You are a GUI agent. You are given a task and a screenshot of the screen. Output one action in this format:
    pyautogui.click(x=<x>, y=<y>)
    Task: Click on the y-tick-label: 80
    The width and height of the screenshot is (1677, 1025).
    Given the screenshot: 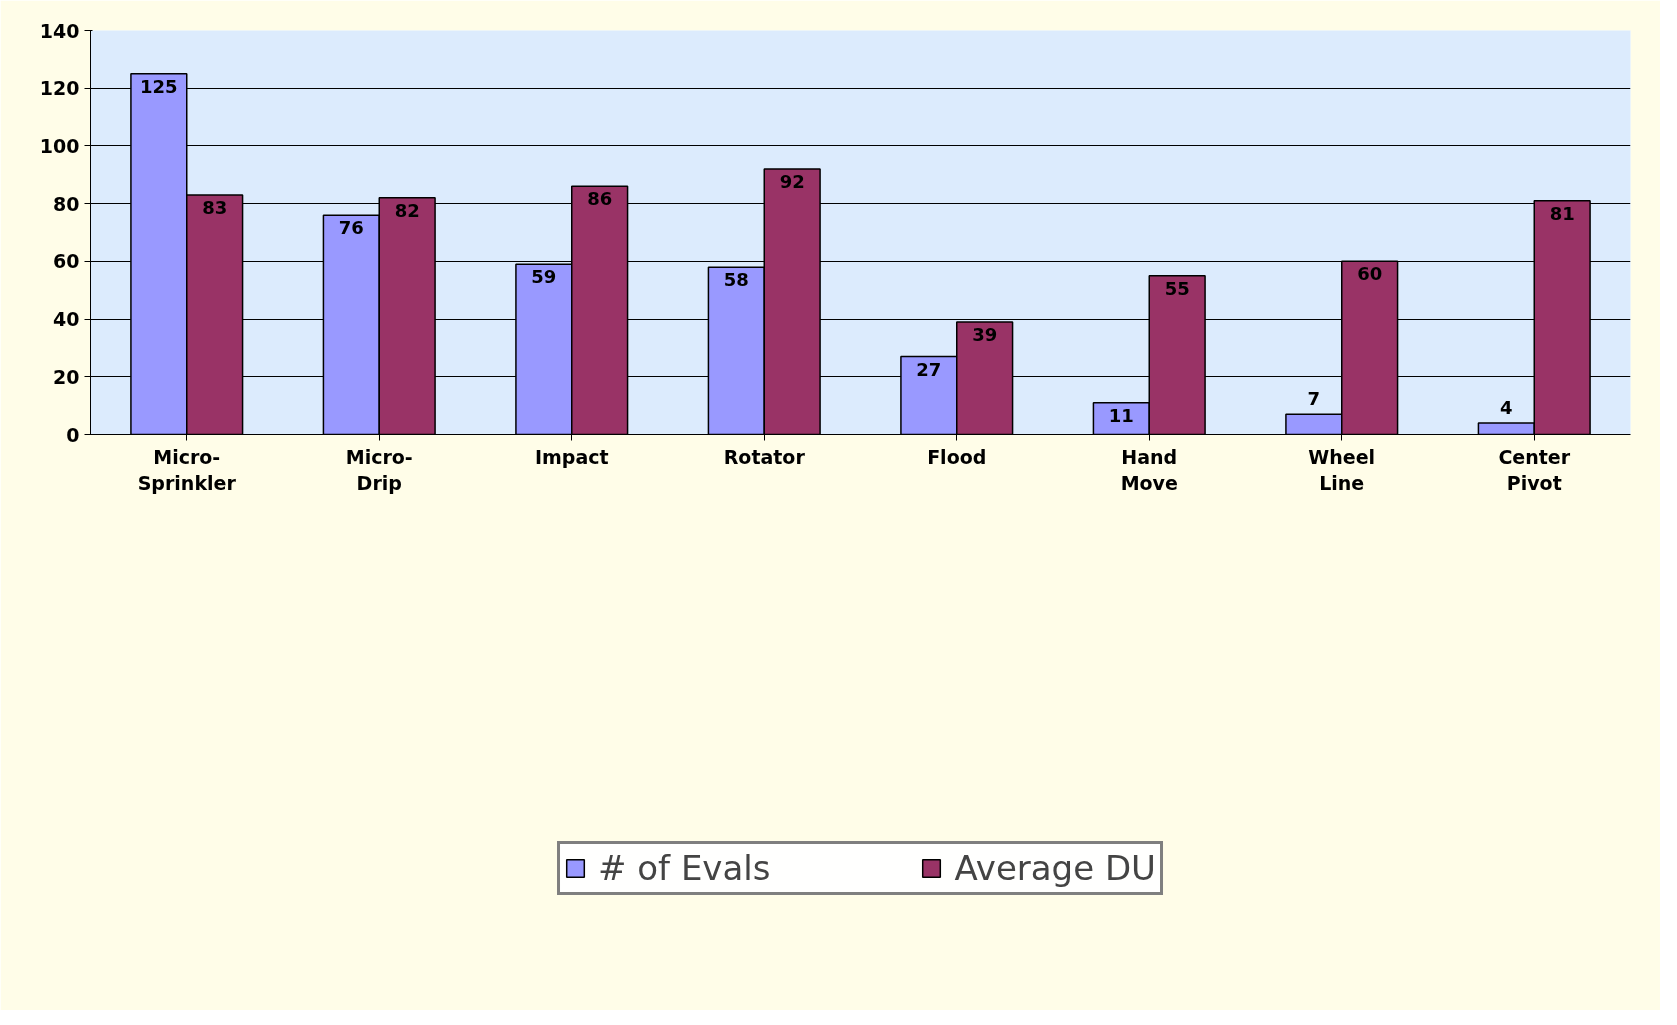 What is the action you would take?
    pyautogui.click(x=66, y=203)
    